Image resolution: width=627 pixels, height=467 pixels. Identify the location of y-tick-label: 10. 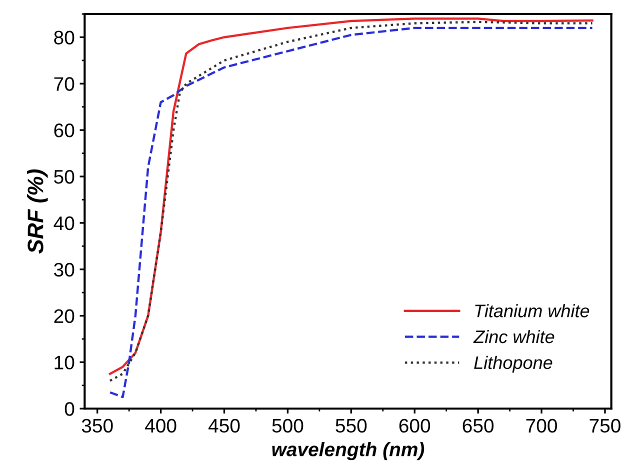
(64, 363).